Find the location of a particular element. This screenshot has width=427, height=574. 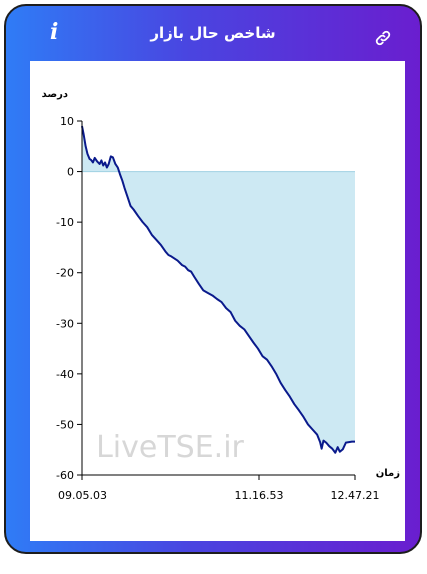

page-title: شاخص حال بازار is located at coordinates (213, 33).